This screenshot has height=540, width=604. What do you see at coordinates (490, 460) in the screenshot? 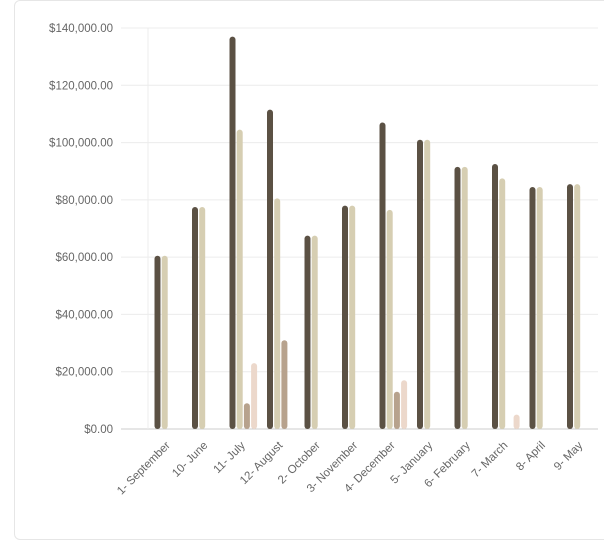
I see `x-tick-label: 7- March` at bounding box center [490, 460].